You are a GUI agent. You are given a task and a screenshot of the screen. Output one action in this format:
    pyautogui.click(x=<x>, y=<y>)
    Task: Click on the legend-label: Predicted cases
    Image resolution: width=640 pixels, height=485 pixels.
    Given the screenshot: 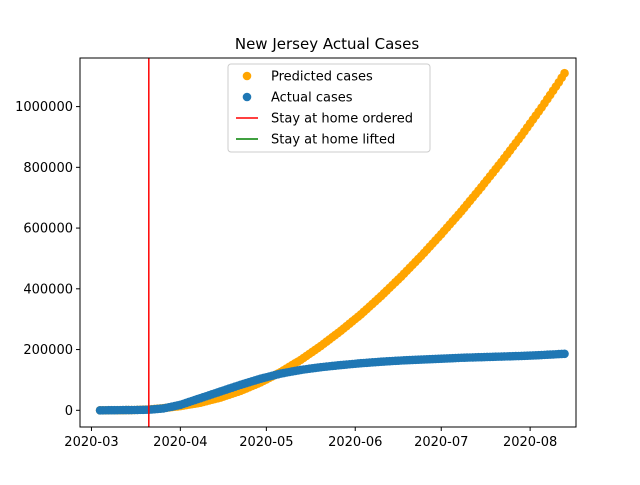 What is the action you would take?
    pyautogui.click(x=322, y=77)
    